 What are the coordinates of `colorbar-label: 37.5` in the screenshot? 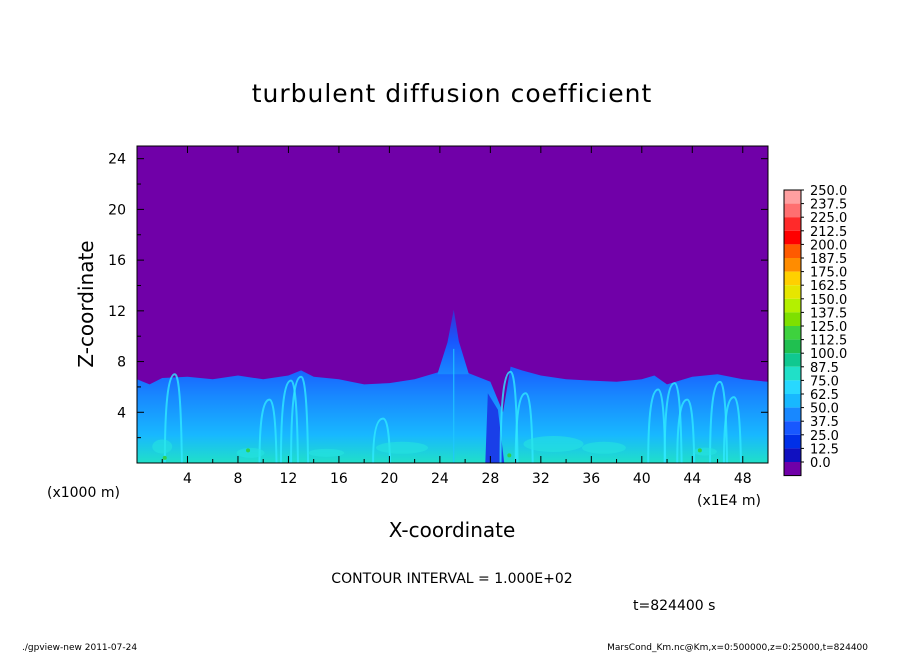 It's located at (824, 422).